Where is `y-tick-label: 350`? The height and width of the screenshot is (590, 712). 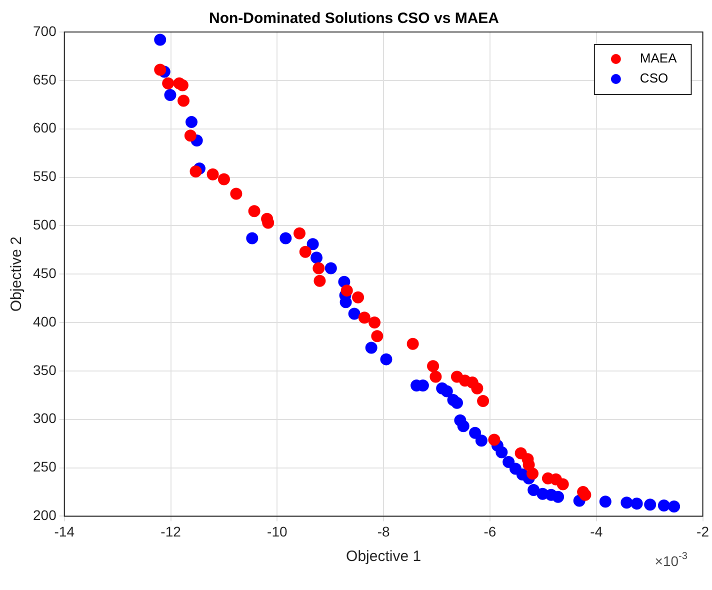
y-tick-label: 350 is located at coordinates (45, 370).